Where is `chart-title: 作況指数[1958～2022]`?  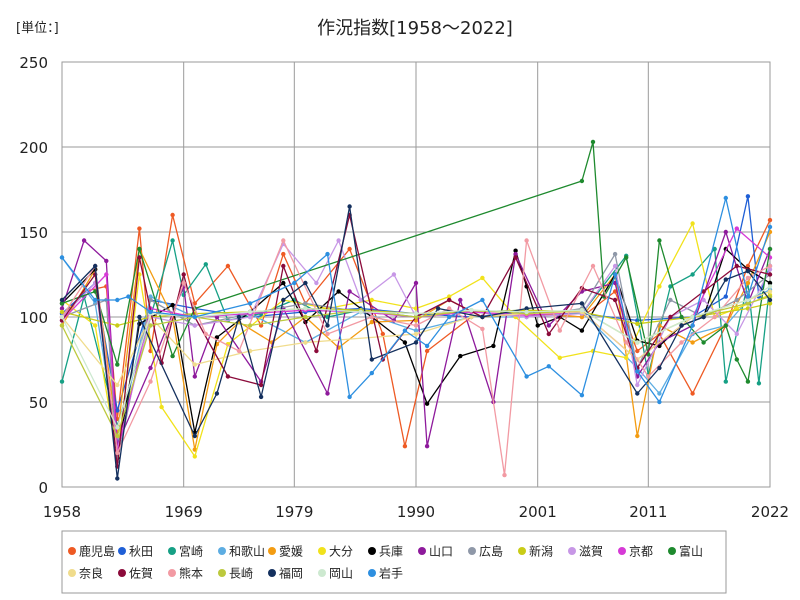
chart-title: 作況指数[1958～2022] is located at coordinates (415, 28).